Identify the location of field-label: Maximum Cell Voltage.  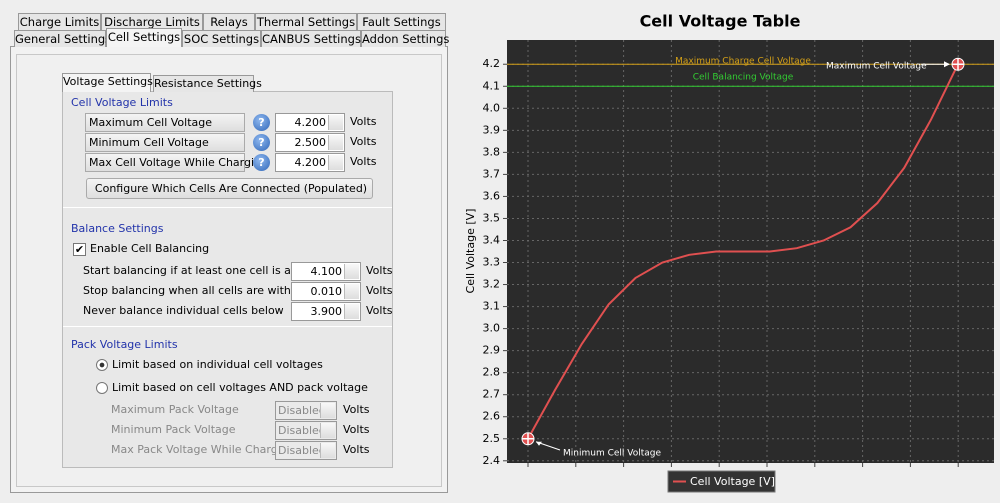
(165, 122).